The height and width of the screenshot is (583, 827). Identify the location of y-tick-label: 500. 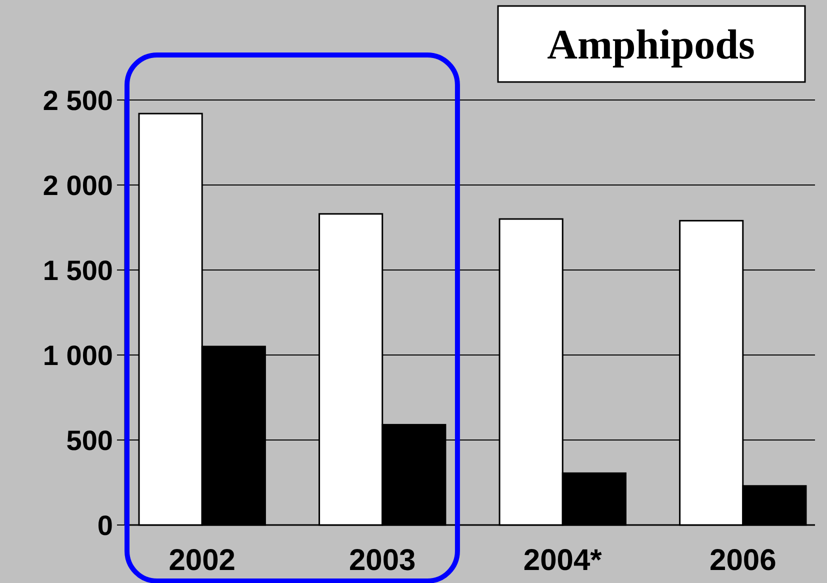
(89, 440).